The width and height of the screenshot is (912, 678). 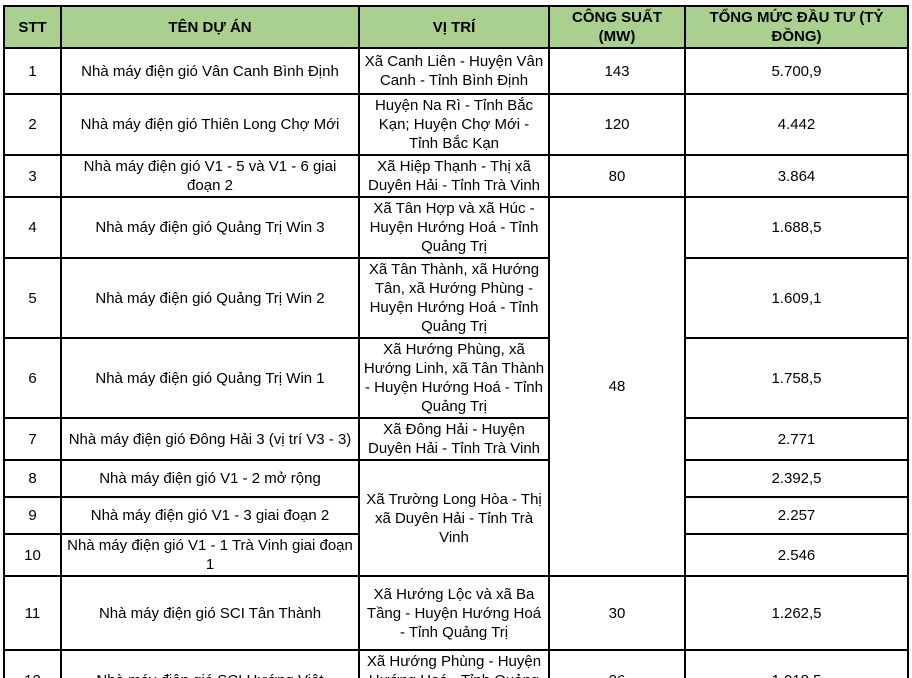 What do you see at coordinates (796, 27) in the screenshot?
I see `column-header-investment: TỔNG MỨC ĐẦU TƯ (TỶ ĐỒNG)` at bounding box center [796, 27].